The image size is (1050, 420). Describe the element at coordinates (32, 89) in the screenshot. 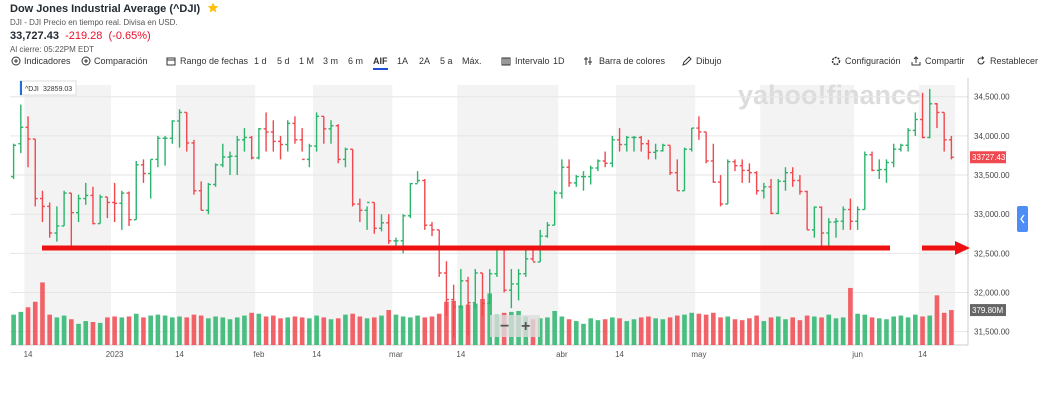

I see `legend-name: ^DJI` at that location.